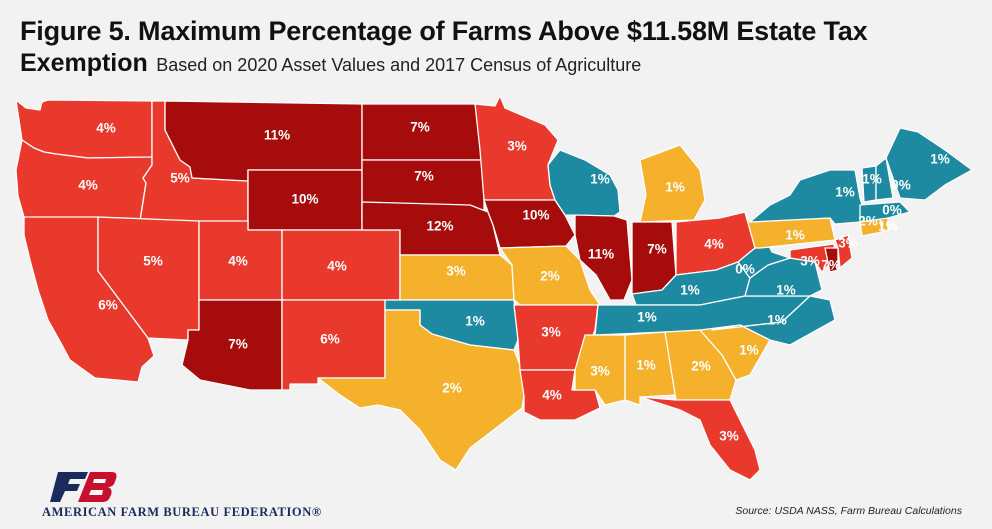 Image resolution: width=992 pixels, height=529 pixels. I want to click on state-label-nj: 3%, so click(848, 243).